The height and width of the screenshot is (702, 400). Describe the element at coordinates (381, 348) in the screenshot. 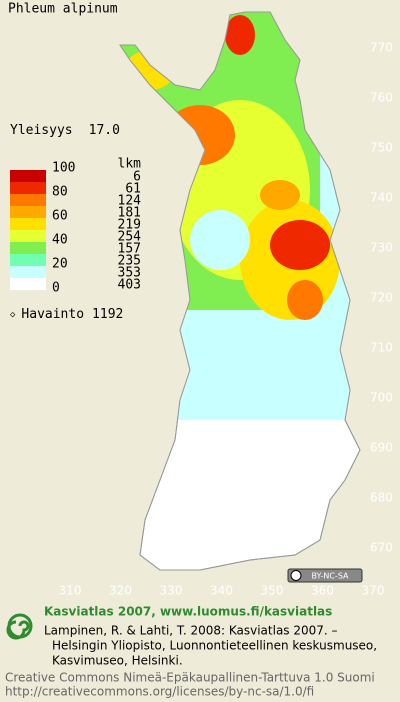

I see `y-grid-label: 710` at that location.